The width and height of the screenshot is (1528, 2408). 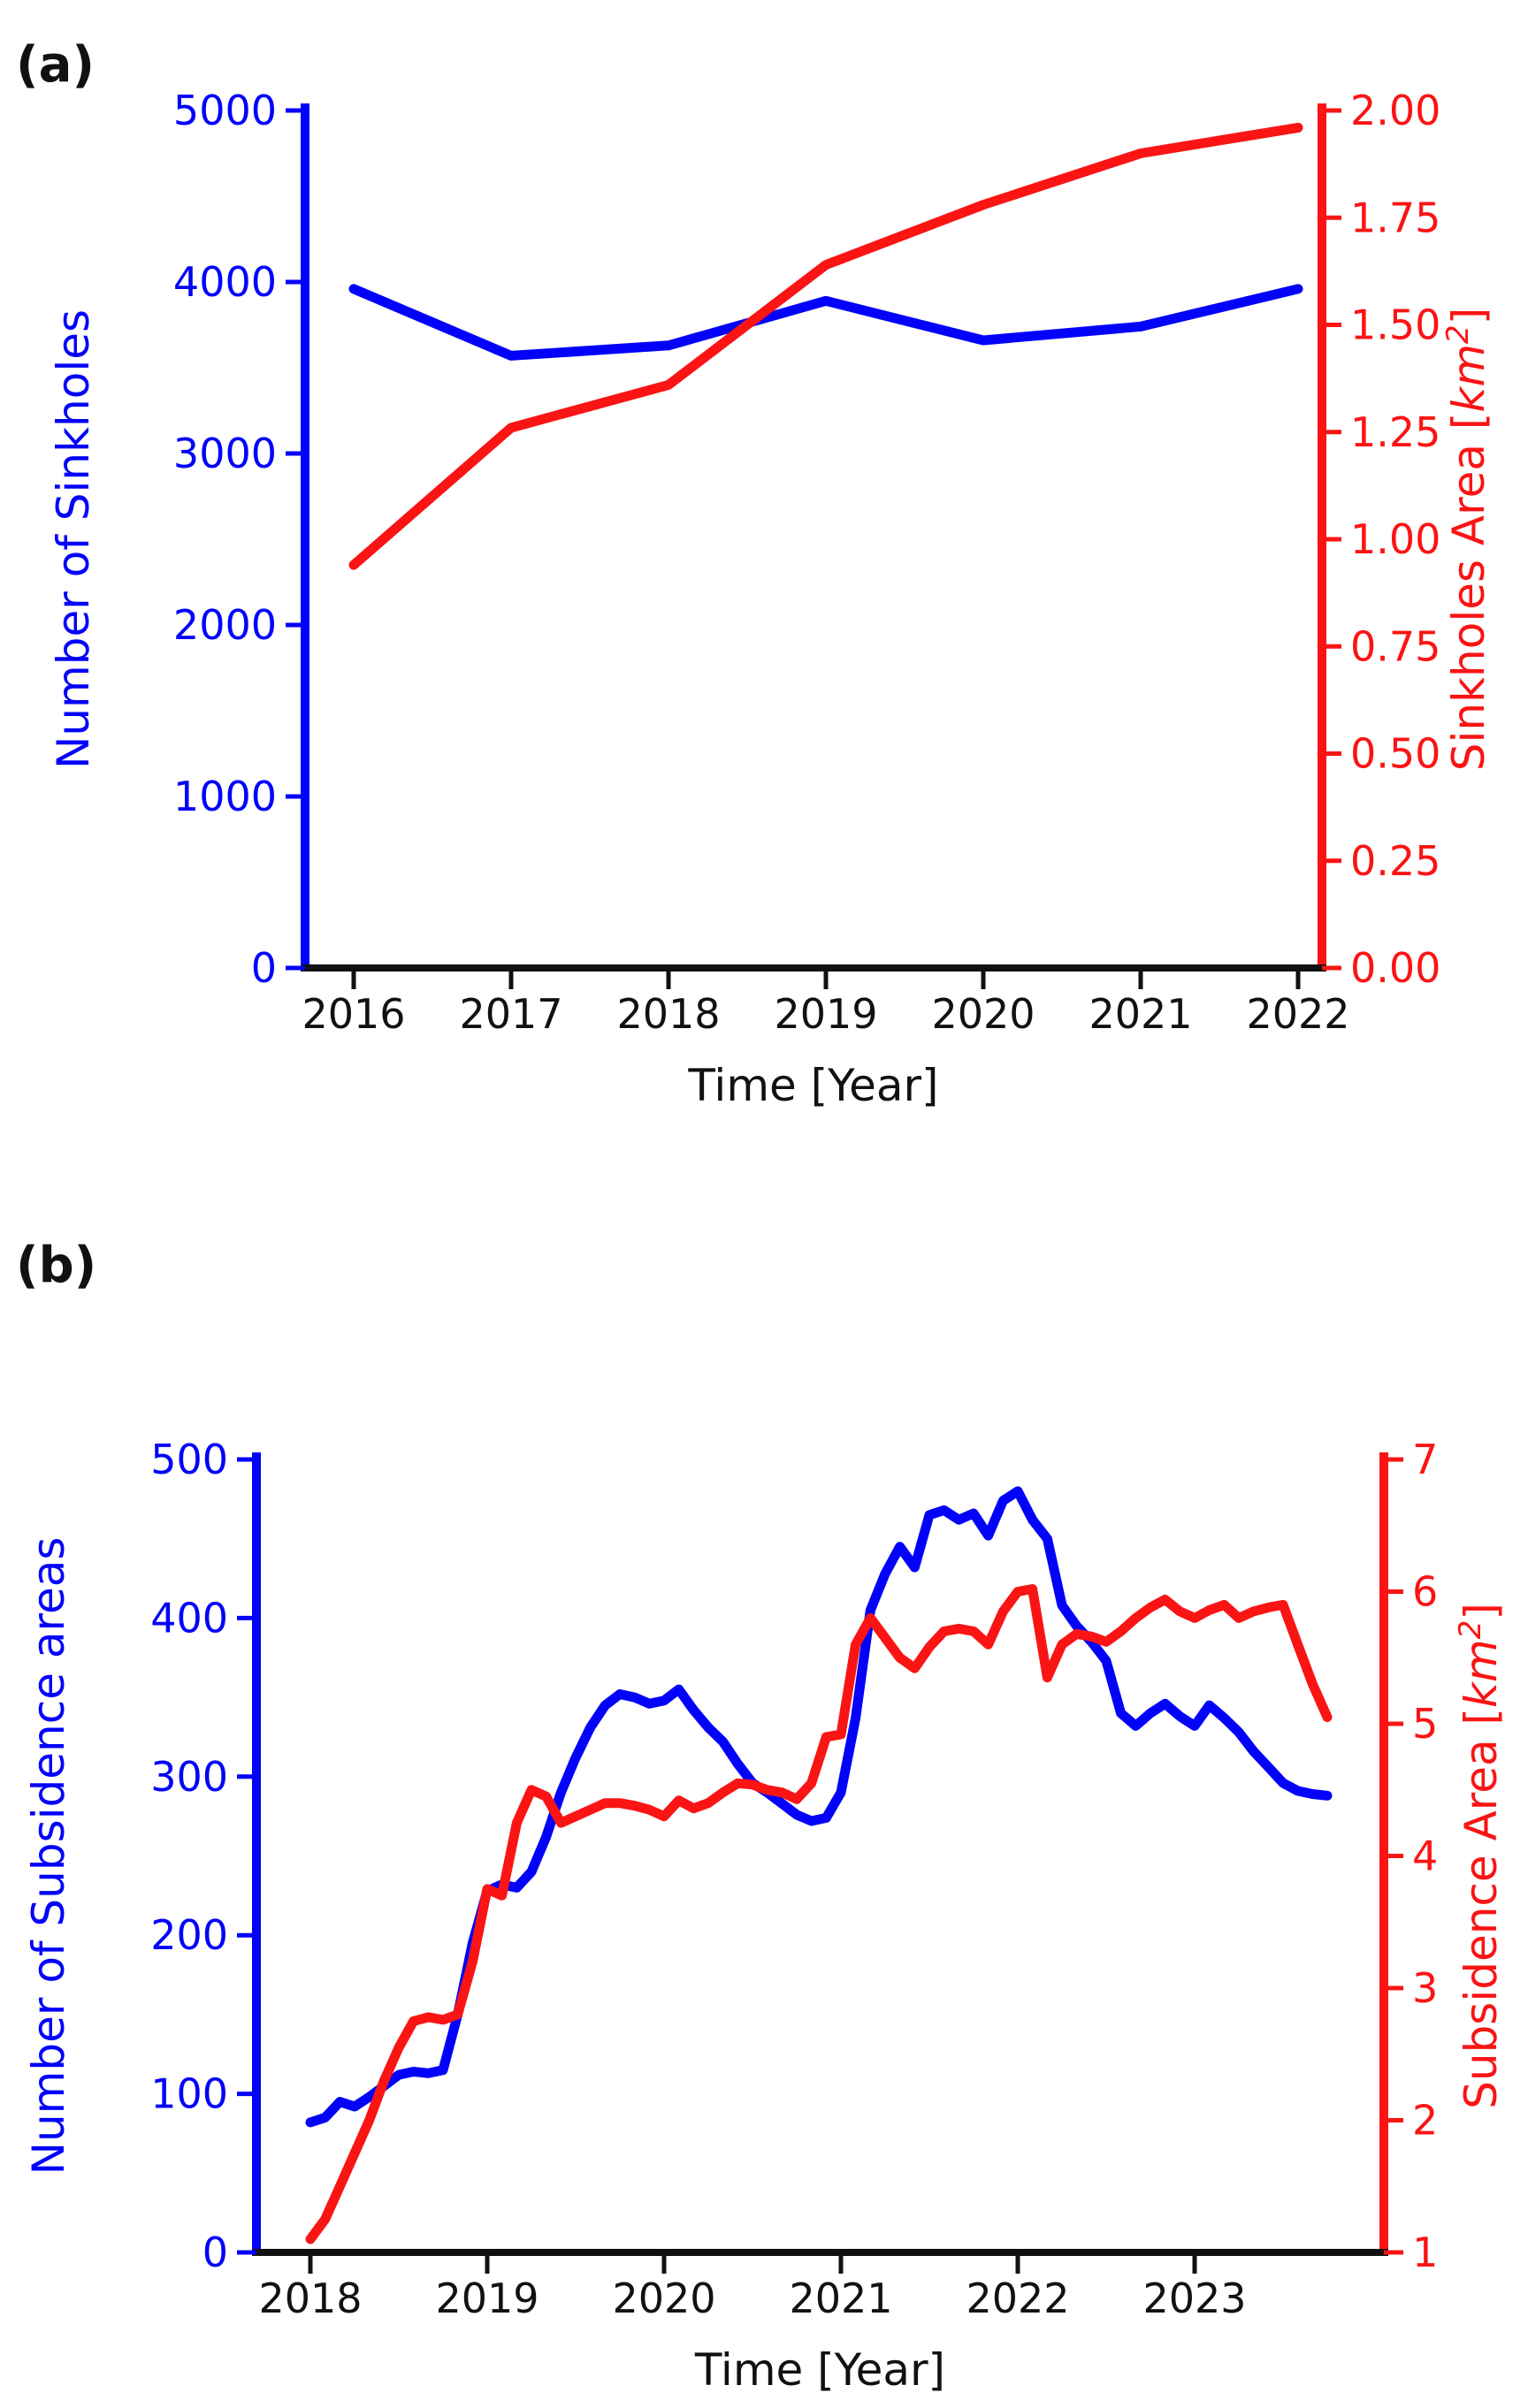 I want to click on y-axis-right-tick-label: 4, so click(x=1425, y=1856).